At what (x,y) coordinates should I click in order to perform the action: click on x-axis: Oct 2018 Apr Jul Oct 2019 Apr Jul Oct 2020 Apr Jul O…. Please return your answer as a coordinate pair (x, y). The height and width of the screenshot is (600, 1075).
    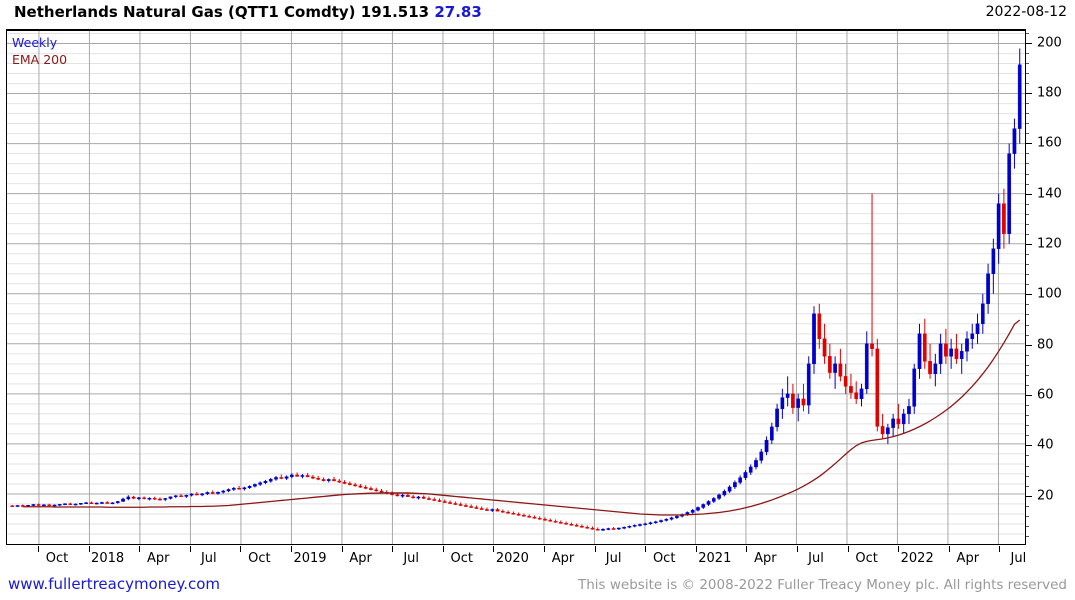
    Looking at the image, I should click on (537, 559).